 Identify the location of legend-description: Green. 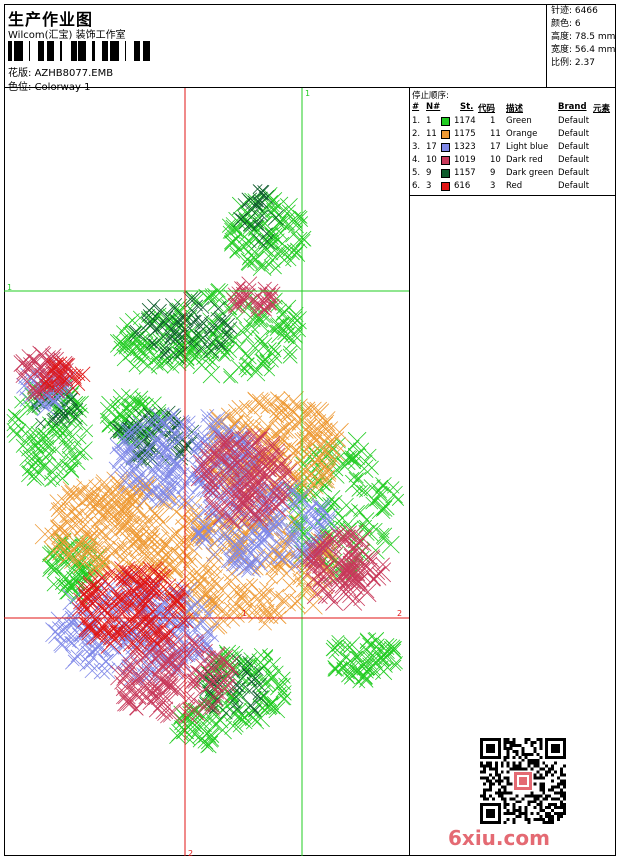
(519, 121).